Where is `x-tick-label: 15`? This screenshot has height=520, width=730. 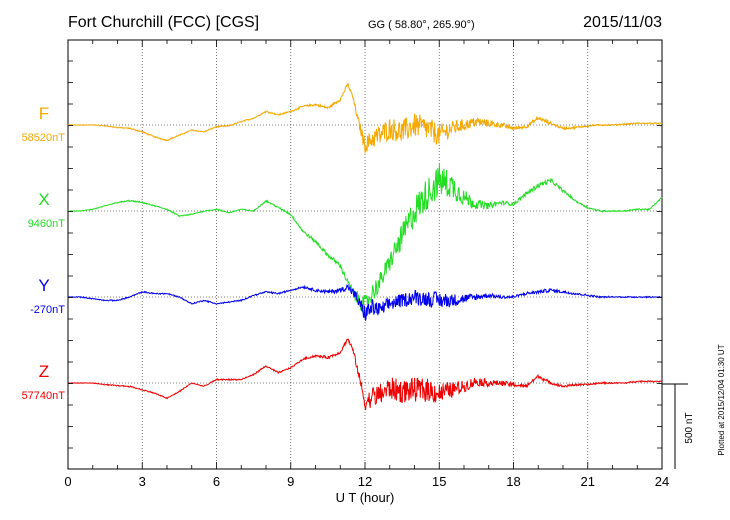
x-tick-label: 15 is located at coordinates (439, 481).